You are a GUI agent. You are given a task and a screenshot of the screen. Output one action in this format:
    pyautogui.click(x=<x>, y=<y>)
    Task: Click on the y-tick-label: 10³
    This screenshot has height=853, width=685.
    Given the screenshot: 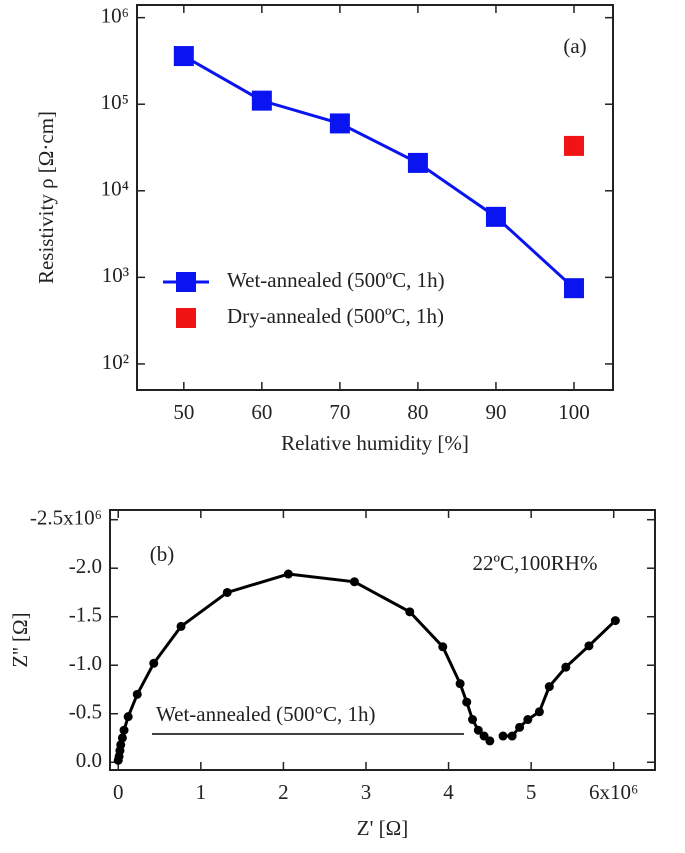 What is the action you would take?
    pyautogui.click(x=115, y=275)
    